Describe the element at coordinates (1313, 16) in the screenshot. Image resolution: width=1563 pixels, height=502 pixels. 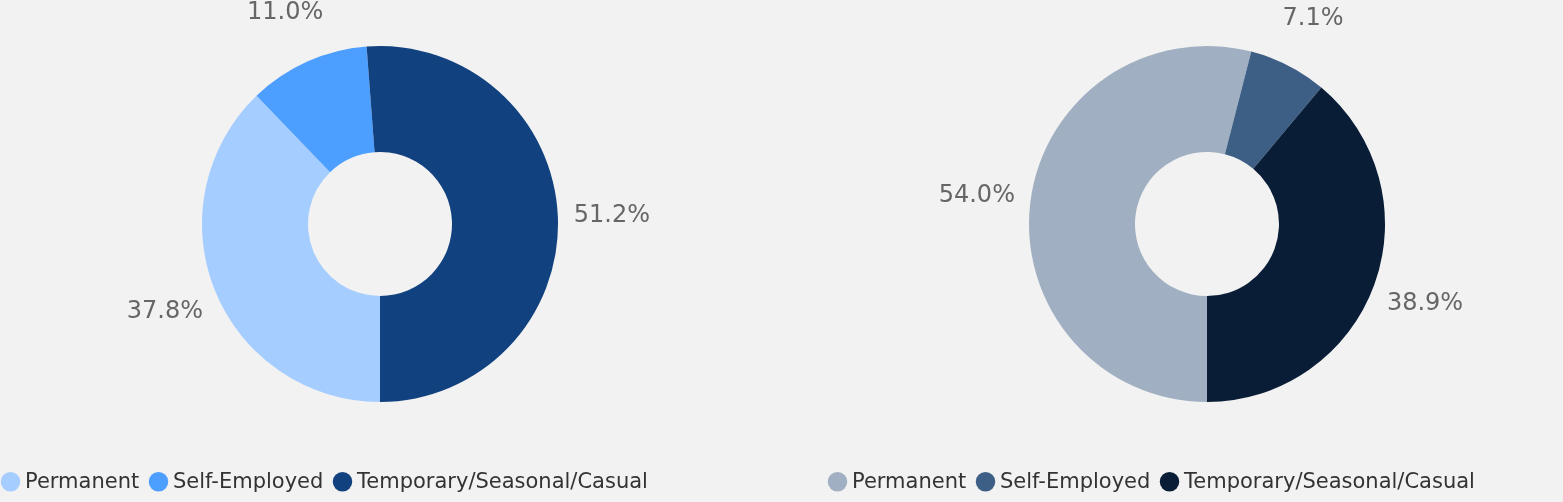
I see `data-label: 7.1%` at that location.